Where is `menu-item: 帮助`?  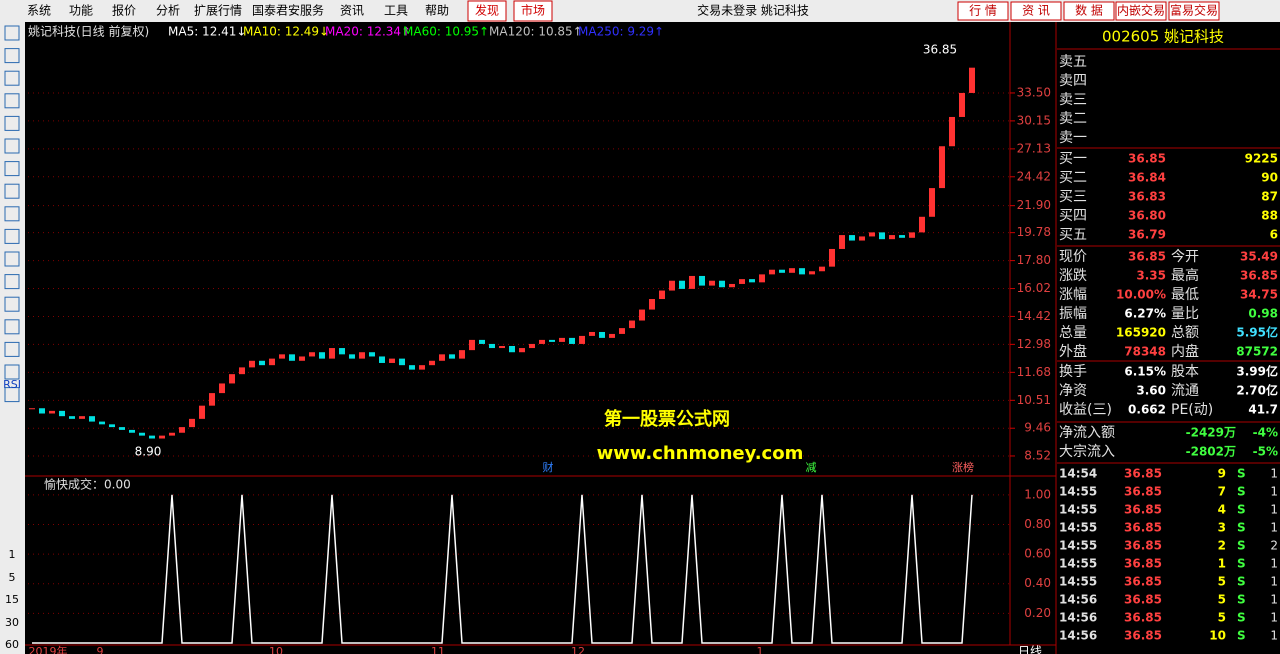
menu-item: 帮助 is located at coordinates (437, 11).